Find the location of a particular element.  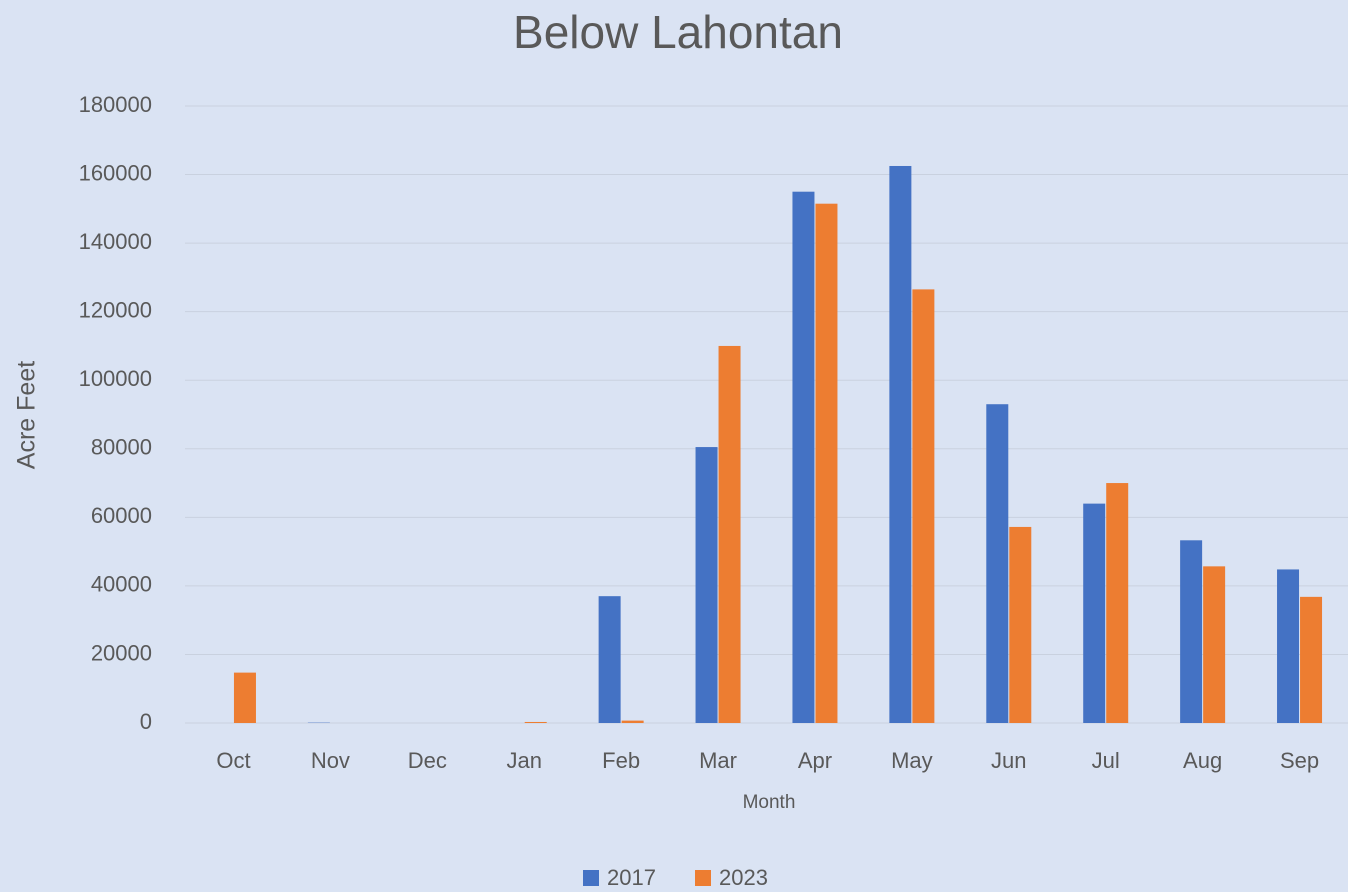

y-tick-label: 40000 is located at coordinates (121, 584).